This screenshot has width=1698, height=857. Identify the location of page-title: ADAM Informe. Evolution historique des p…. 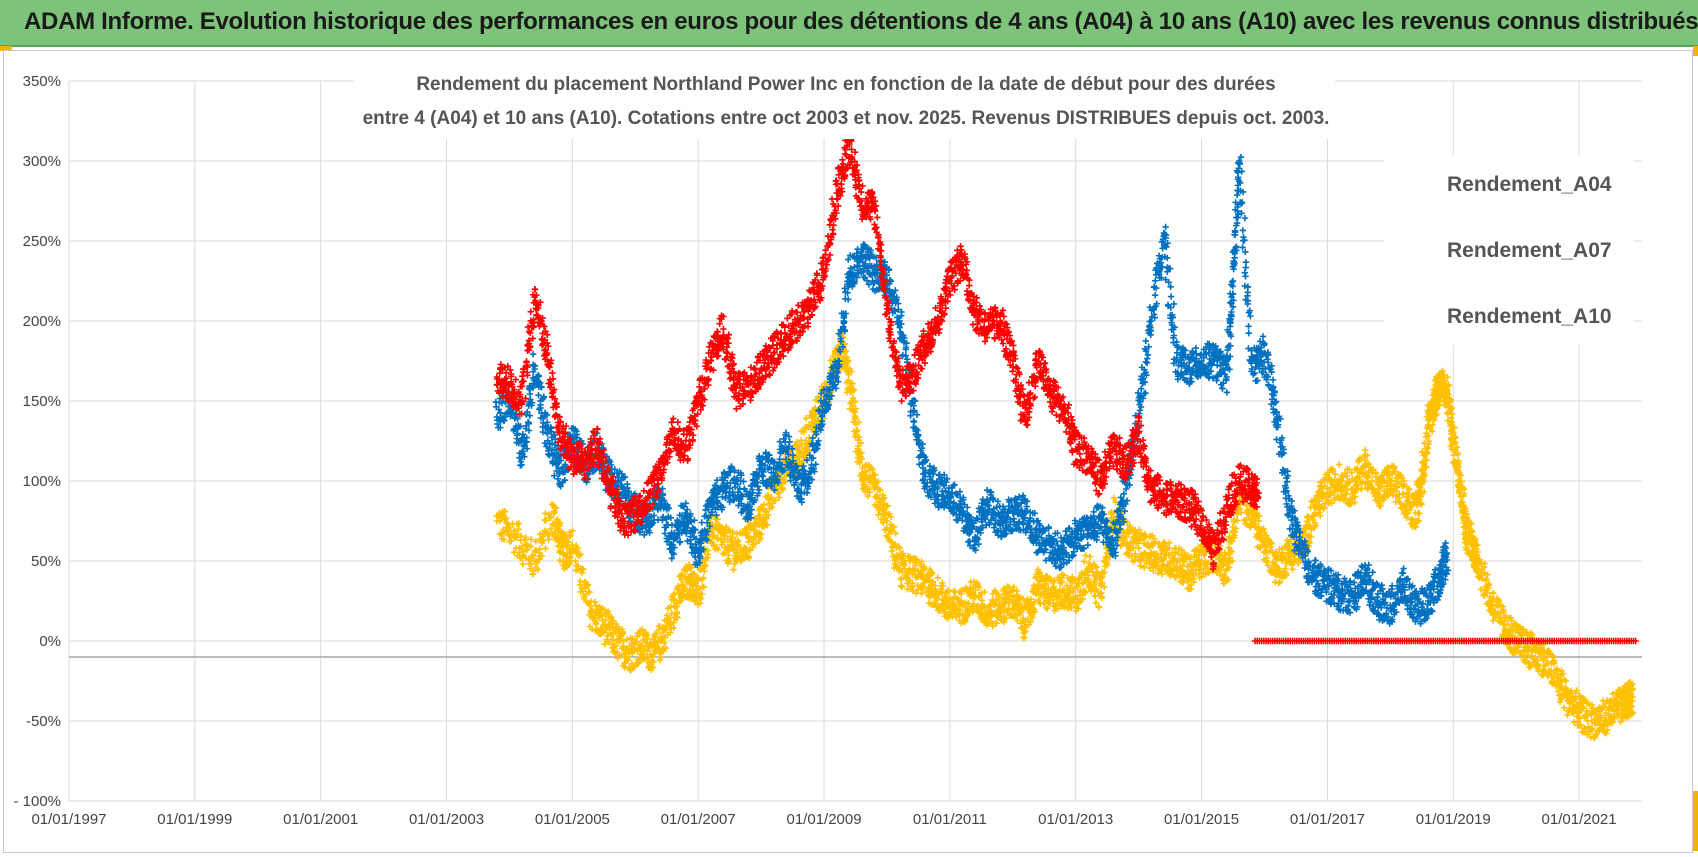
(861, 21).